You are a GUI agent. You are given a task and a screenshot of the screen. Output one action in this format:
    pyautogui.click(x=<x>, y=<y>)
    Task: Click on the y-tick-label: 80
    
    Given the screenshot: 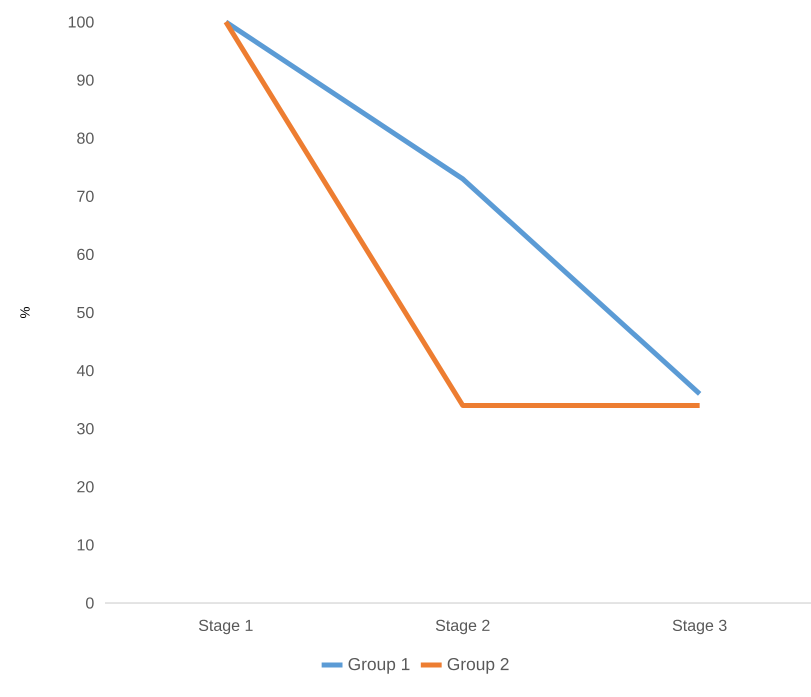 What is the action you would take?
    pyautogui.click(x=85, y=138)
    